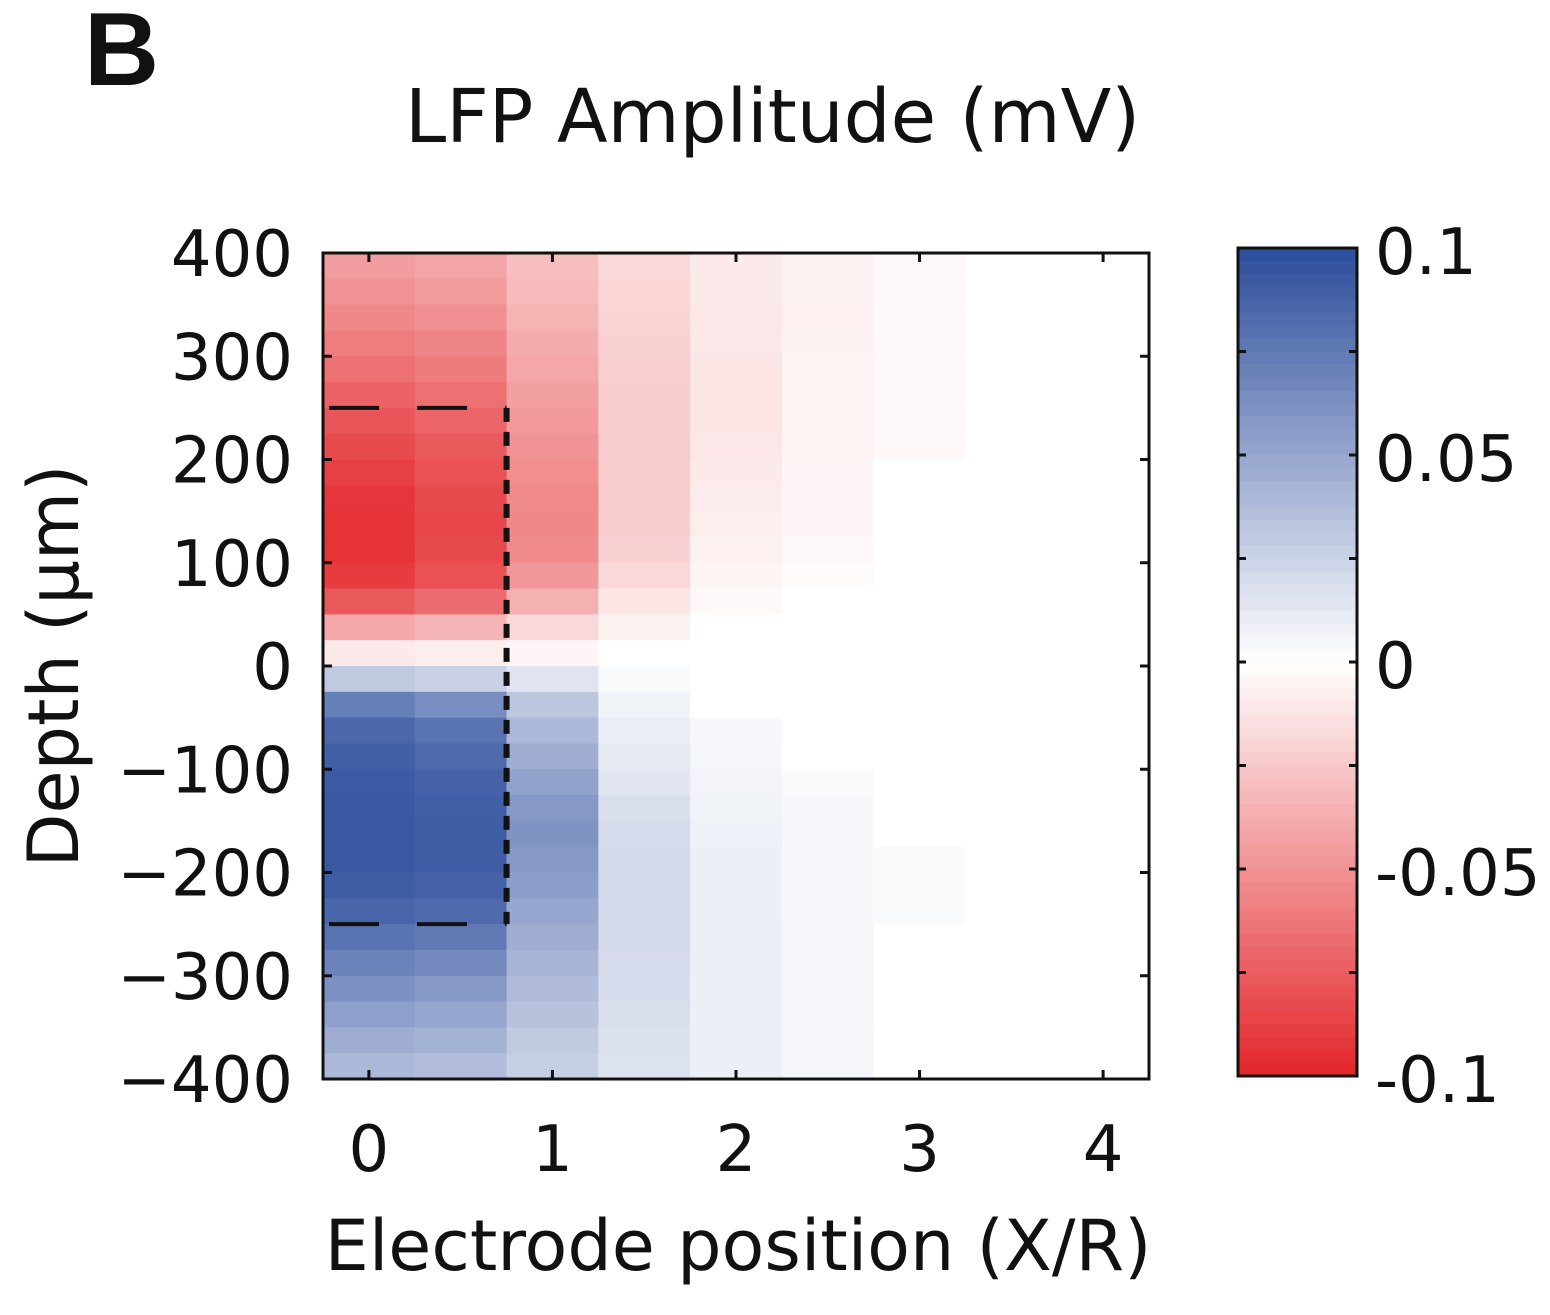 The width and height of the screenshot is (1550, 1315). Describe the element at coordinates (773, 117) in the screenshot. I see `chart-title: LFP Amplitude (mV)` at that location.